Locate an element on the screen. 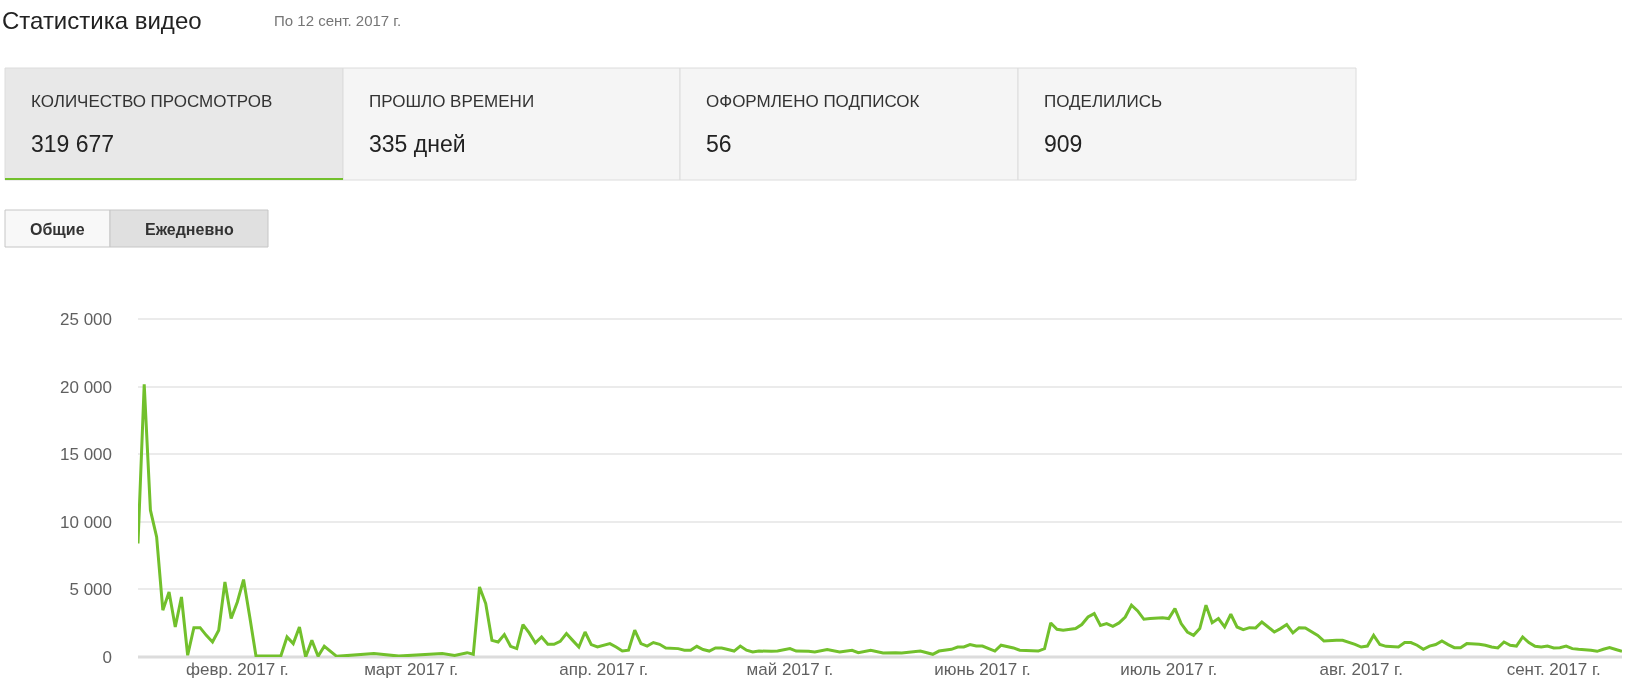 The image size is (1632, 690). y-tick-label: 0 is located at coordinates (107, 657).